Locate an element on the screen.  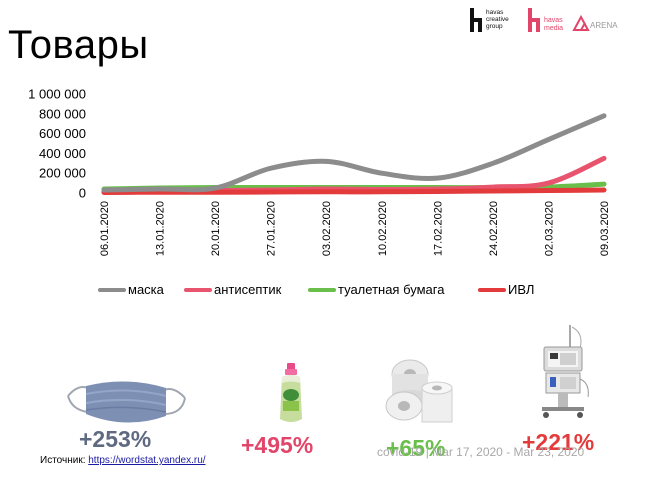
x-tick-label: 10.02.2020 is located at coordinates (383, 228).